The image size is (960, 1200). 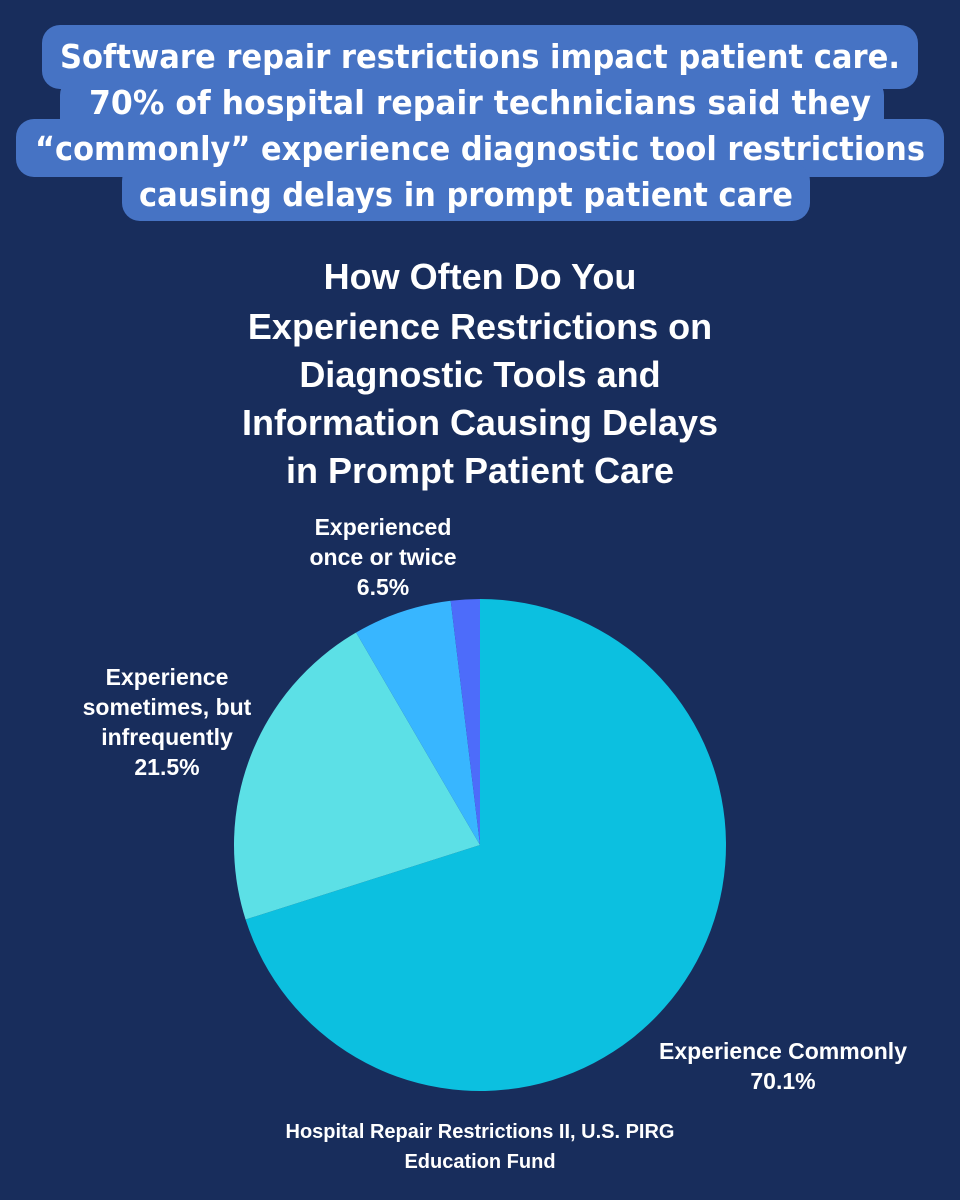 What do you see at coordinates (167, 737) in the screenshot?
I see `slice-label-text: infrequently` at bounding box center [167, 737].